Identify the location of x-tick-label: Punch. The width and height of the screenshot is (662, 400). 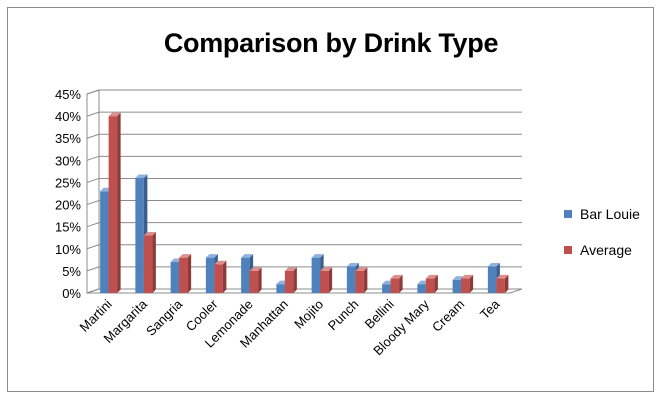
(343, 315).